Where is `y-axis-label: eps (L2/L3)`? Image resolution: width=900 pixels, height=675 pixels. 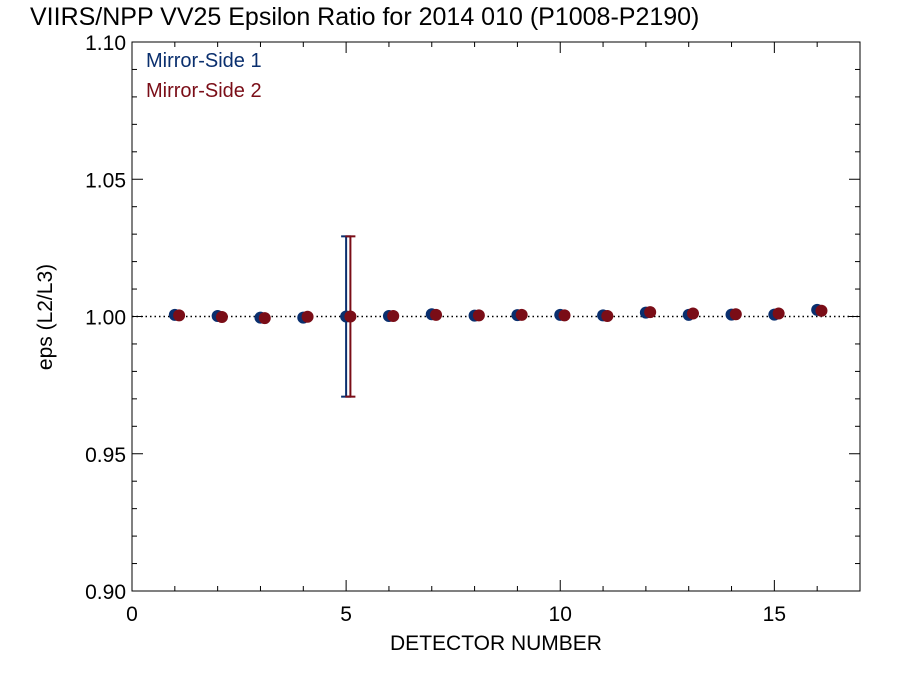 y-axis-label: eps (L2/L3) is located at coordinates (45, 317).